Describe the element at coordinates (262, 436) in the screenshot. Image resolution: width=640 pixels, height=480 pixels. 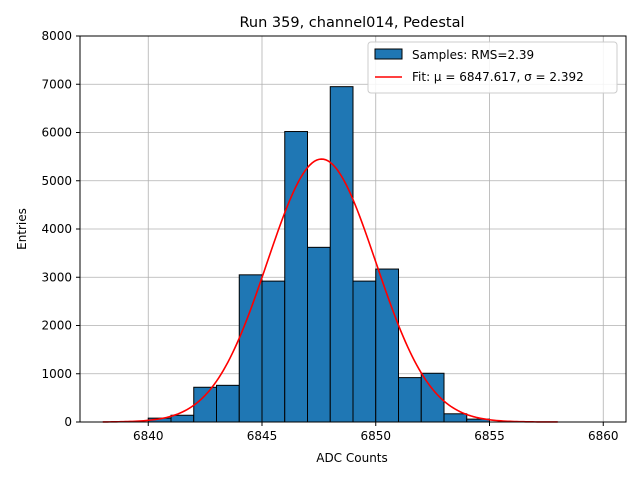
I see `x-tick-label-1: 6845` at that location.